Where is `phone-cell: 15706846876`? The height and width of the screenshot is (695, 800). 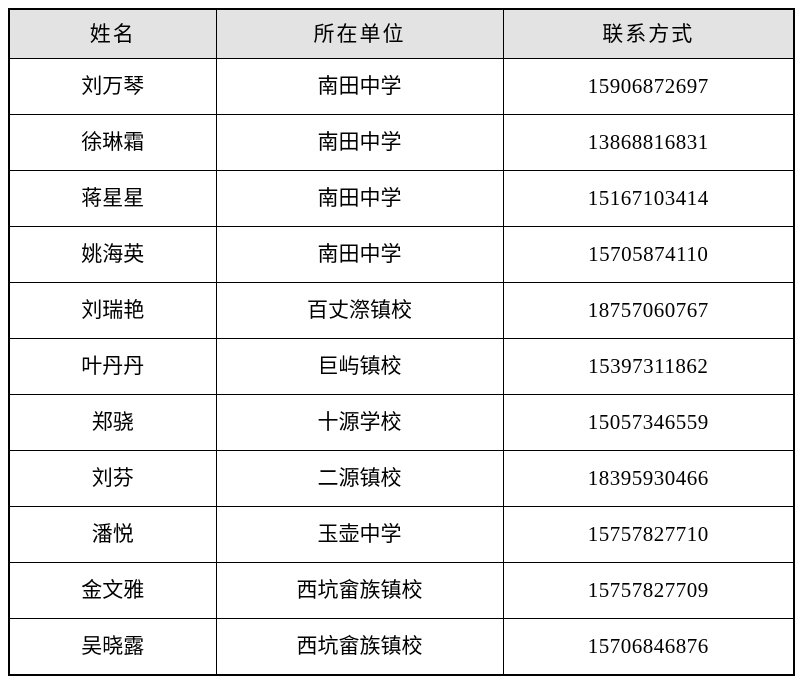 phone-cell: 15706846876 is located at coordinates (648, 647).